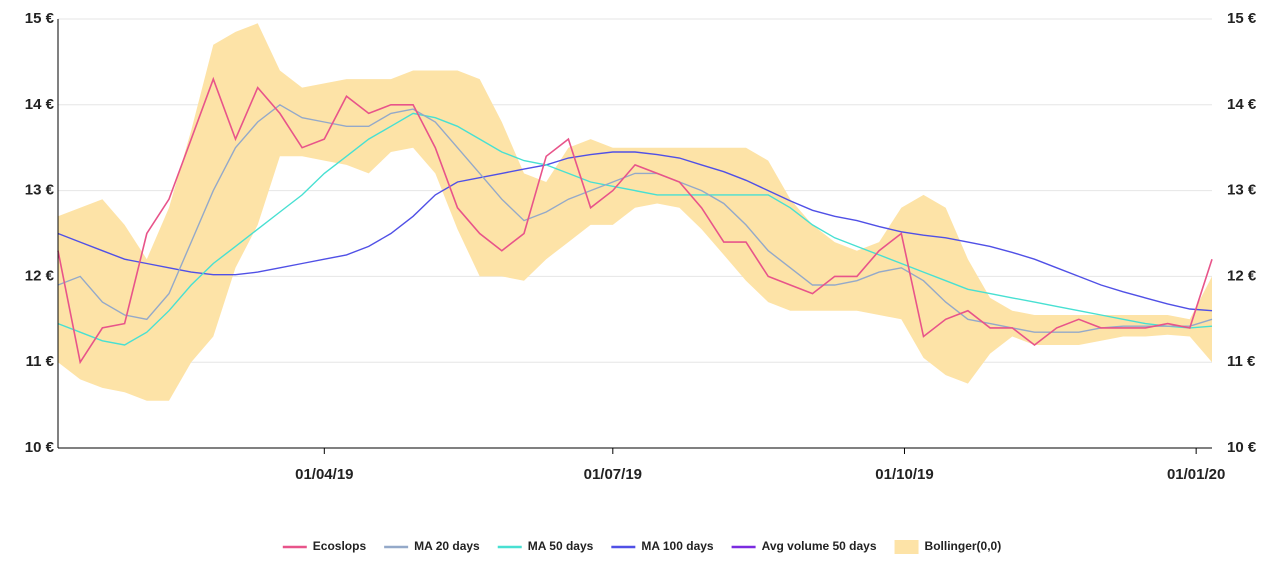  Describe the element at coordinates (963, 546) in the screenshot. I see `legend-label: Bollinger(0,0)` at that location.